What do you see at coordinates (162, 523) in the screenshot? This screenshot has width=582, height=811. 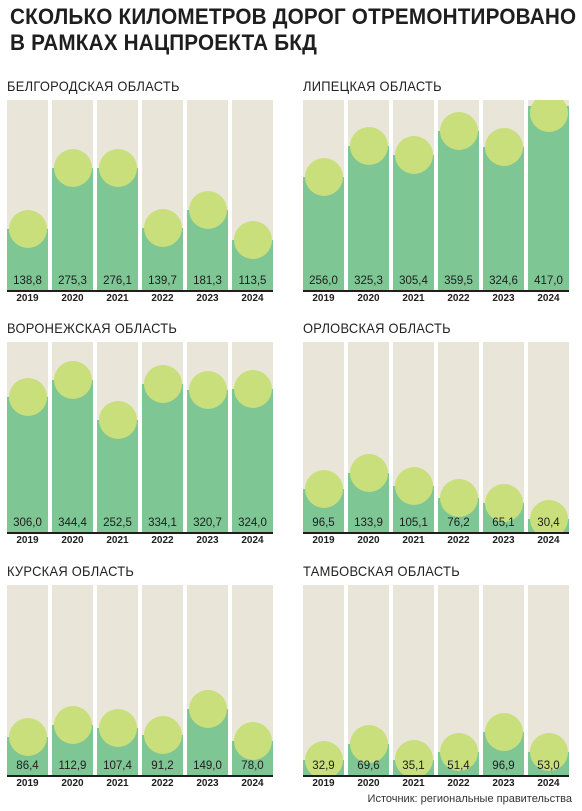 I see `value-label: 334,1` at bounding box center [162, 523].